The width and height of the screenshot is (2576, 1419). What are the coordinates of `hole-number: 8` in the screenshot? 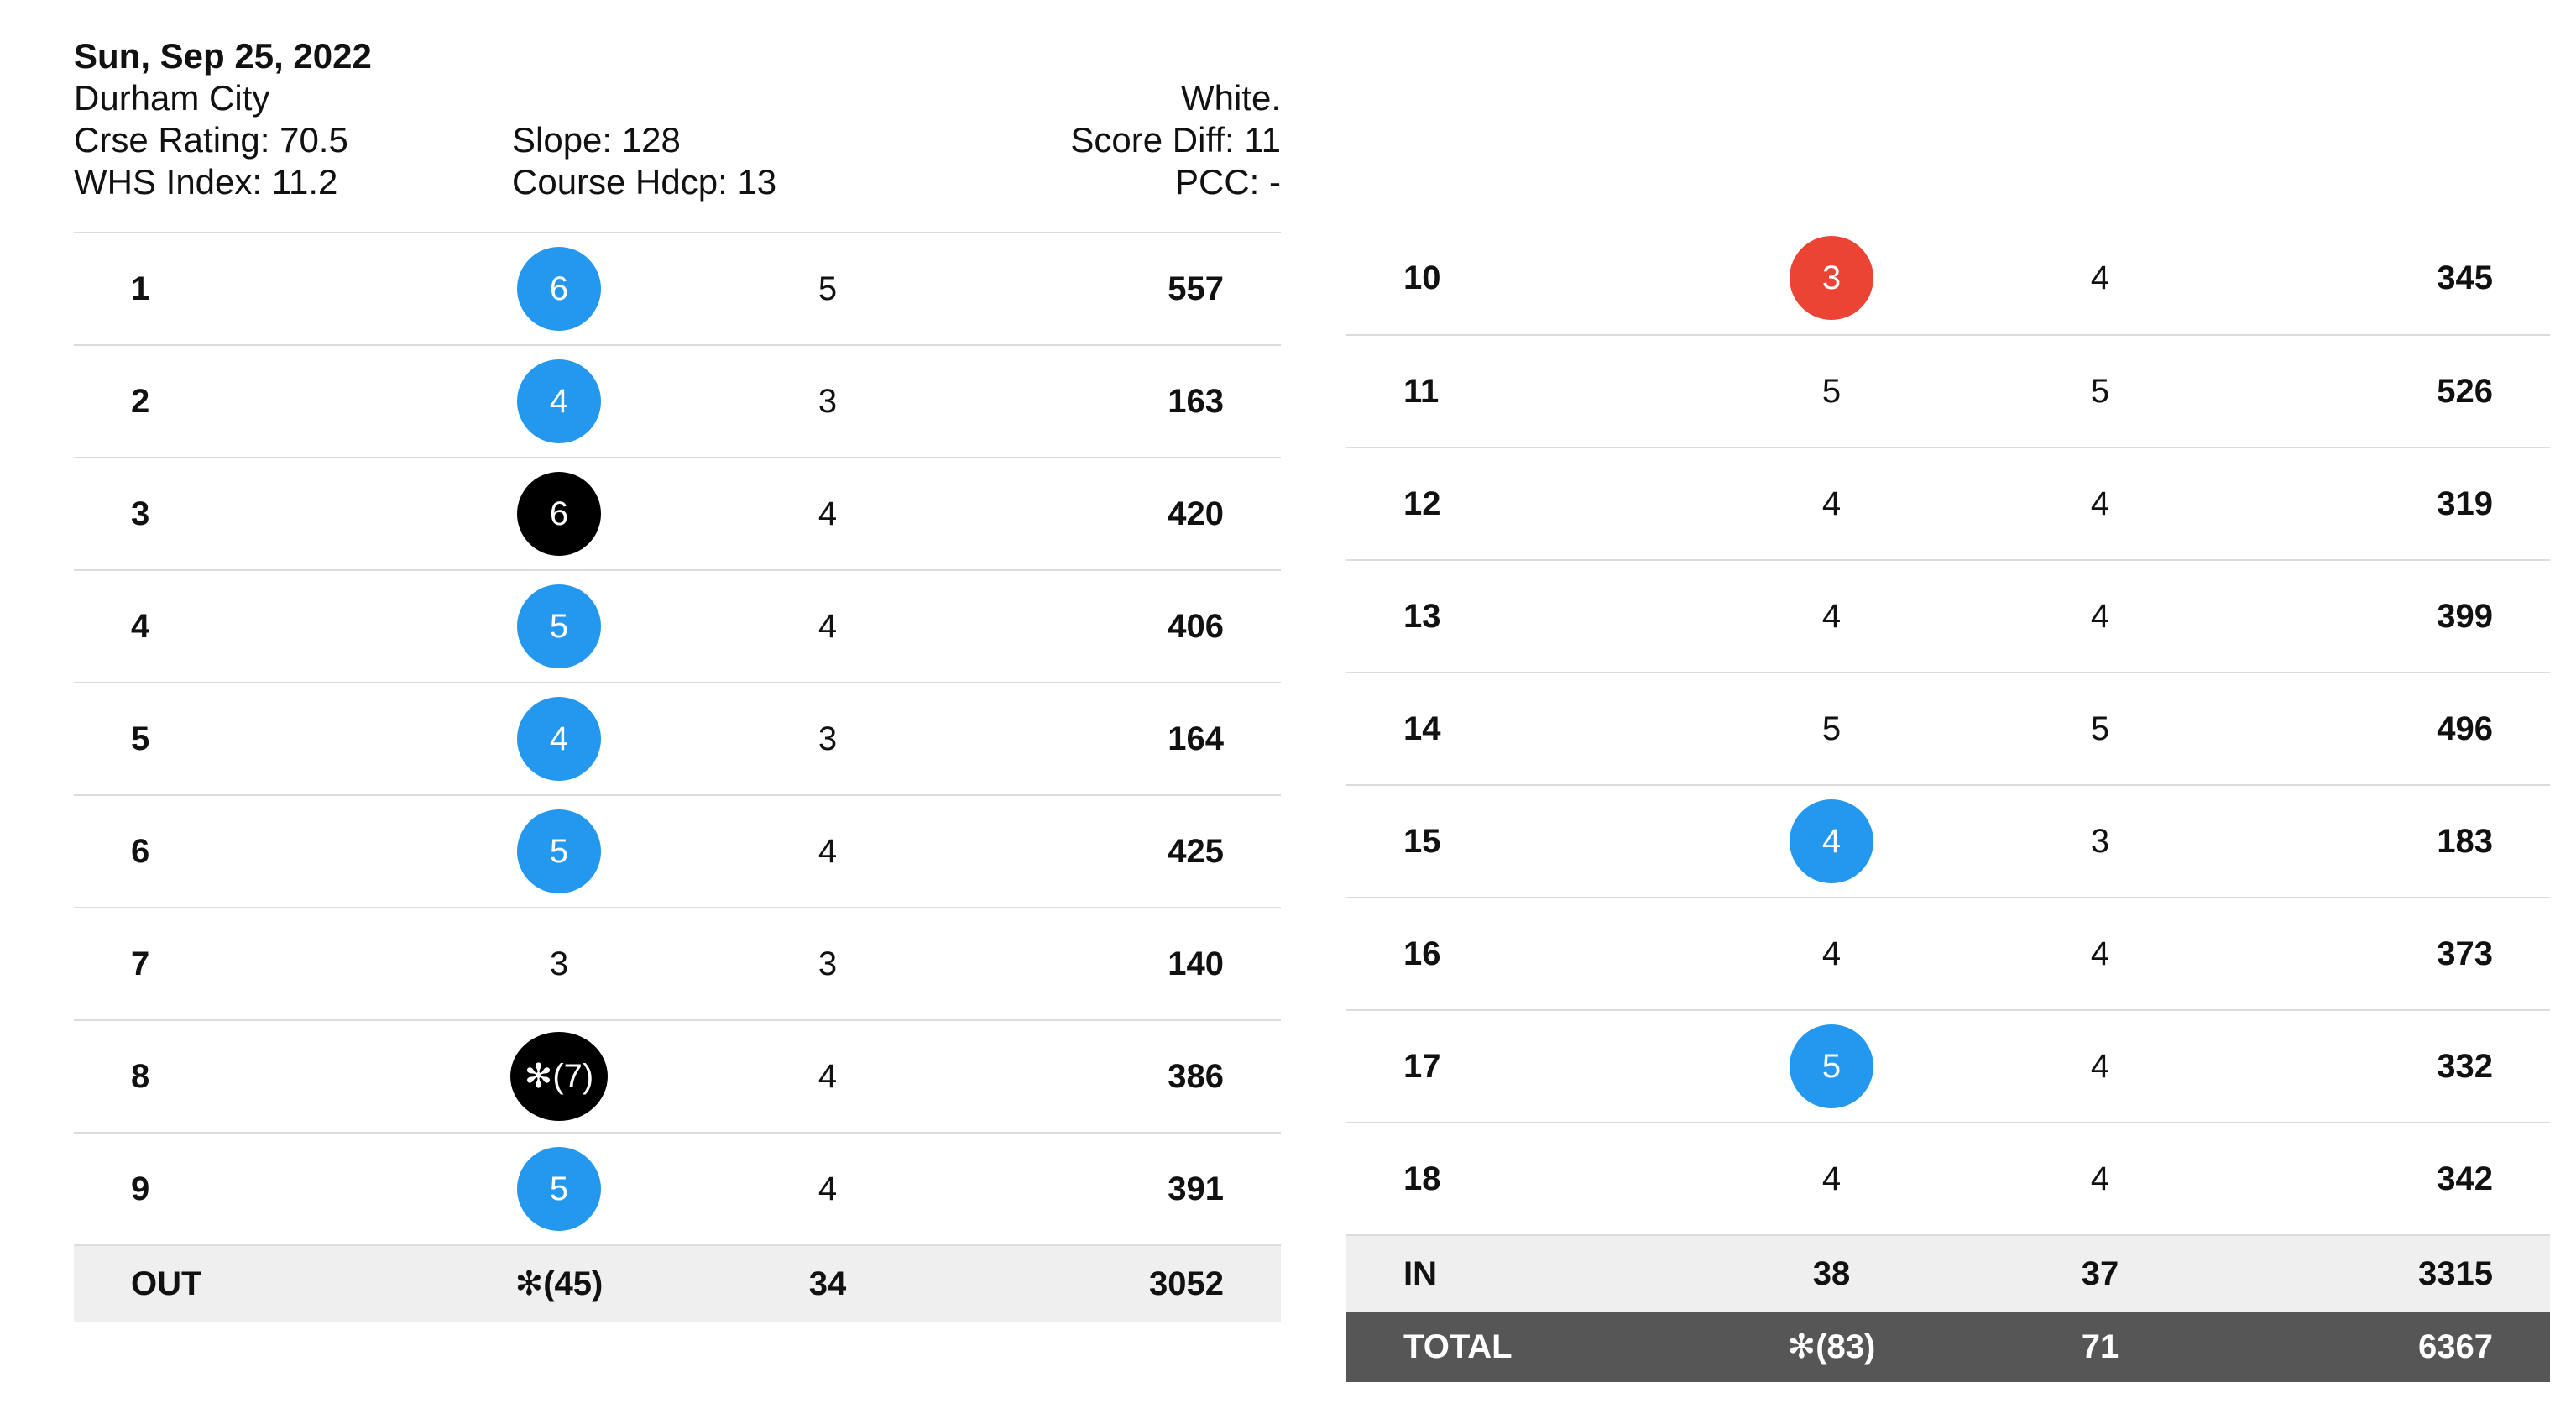 It's located at (140, 1076).